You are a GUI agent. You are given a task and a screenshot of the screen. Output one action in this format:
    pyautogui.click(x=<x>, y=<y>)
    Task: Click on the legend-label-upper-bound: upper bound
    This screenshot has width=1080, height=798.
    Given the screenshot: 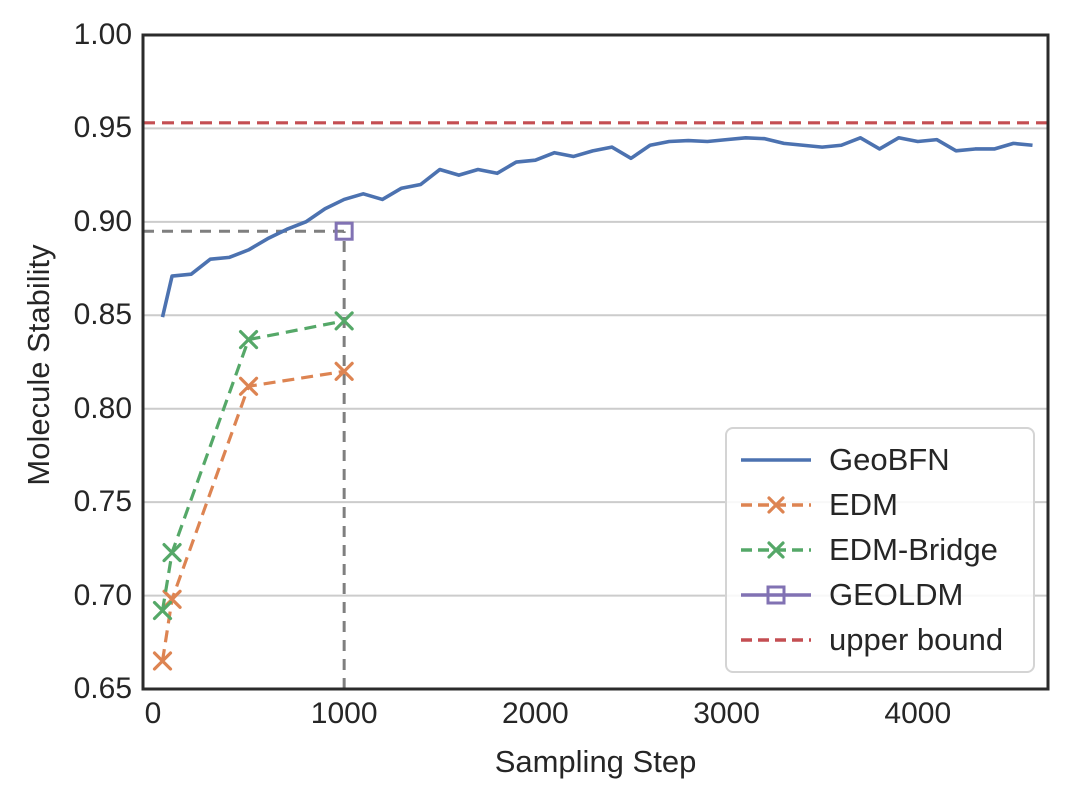 What is the action you would take?
    pyautogui.click(x=916, y=640)
    